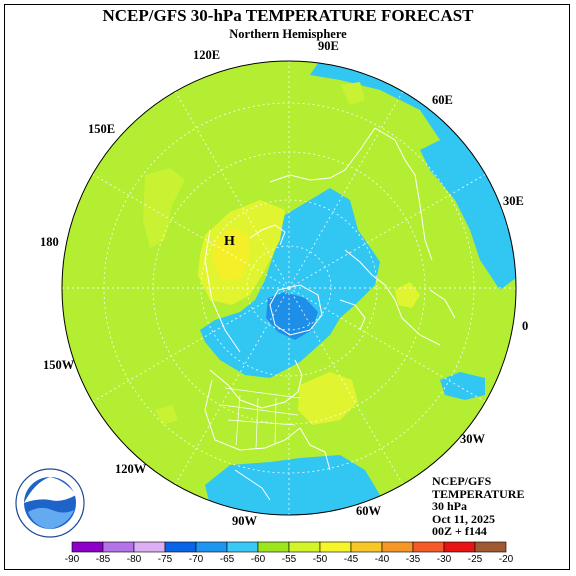 The image size is (576, 576). I want to click on colorbar-label: -25, so click(475, 559).